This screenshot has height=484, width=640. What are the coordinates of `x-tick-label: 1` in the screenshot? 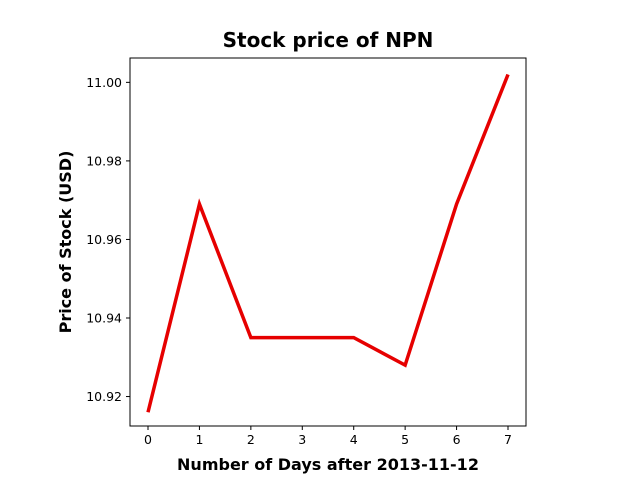 It's located at (199, 439).